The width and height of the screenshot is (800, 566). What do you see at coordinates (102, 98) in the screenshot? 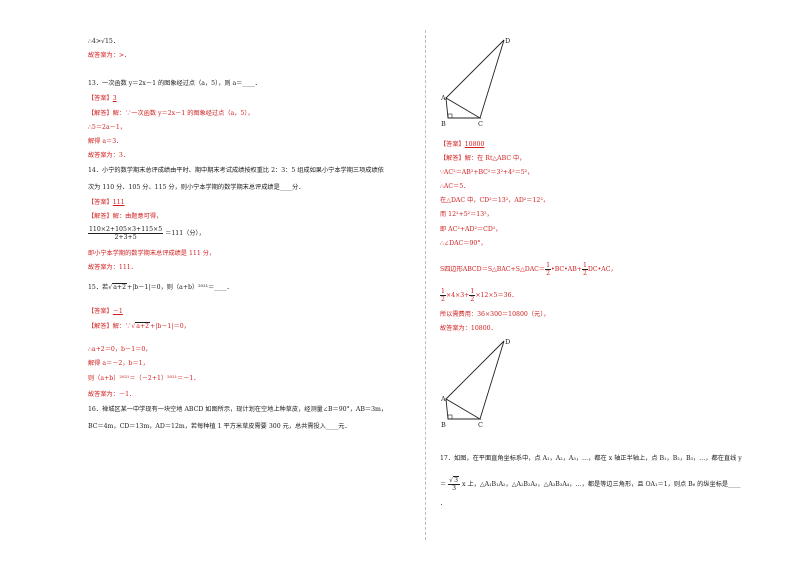
I see `q13-answer: 【答案】3` at bounding box center [102, 98].